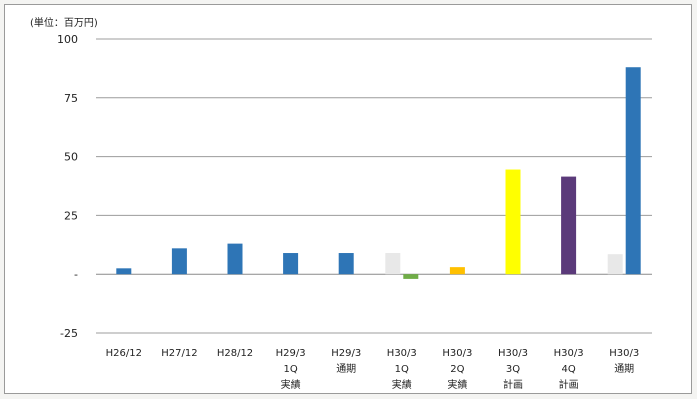 Image resolution: width=697 pixels, height=399 pixels. Describe the element at coordinates (67, 186) in the screenshot. I see `y-axis-tick-labels: 100 75 50 25 - -25` at that location.